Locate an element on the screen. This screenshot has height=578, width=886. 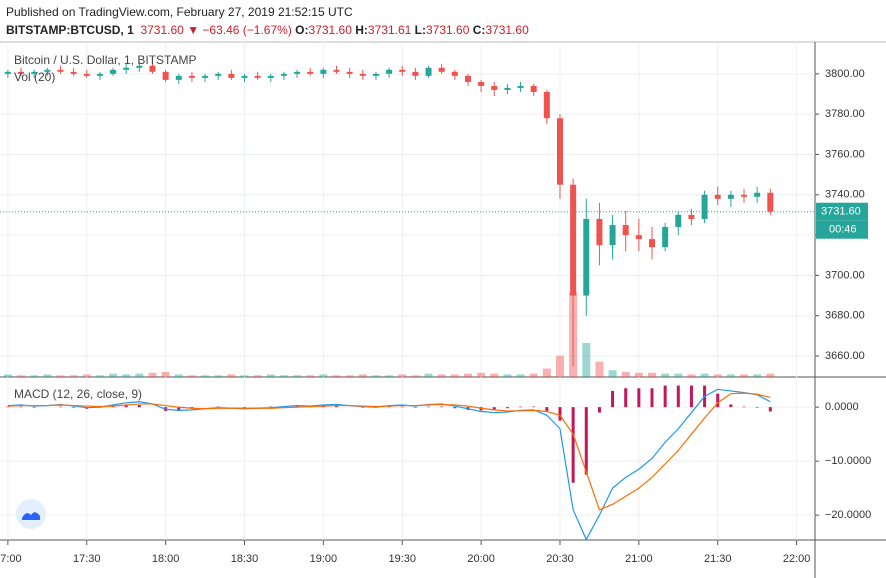
y-tick-label: −10.0000 is located at coordinates (848, 461).